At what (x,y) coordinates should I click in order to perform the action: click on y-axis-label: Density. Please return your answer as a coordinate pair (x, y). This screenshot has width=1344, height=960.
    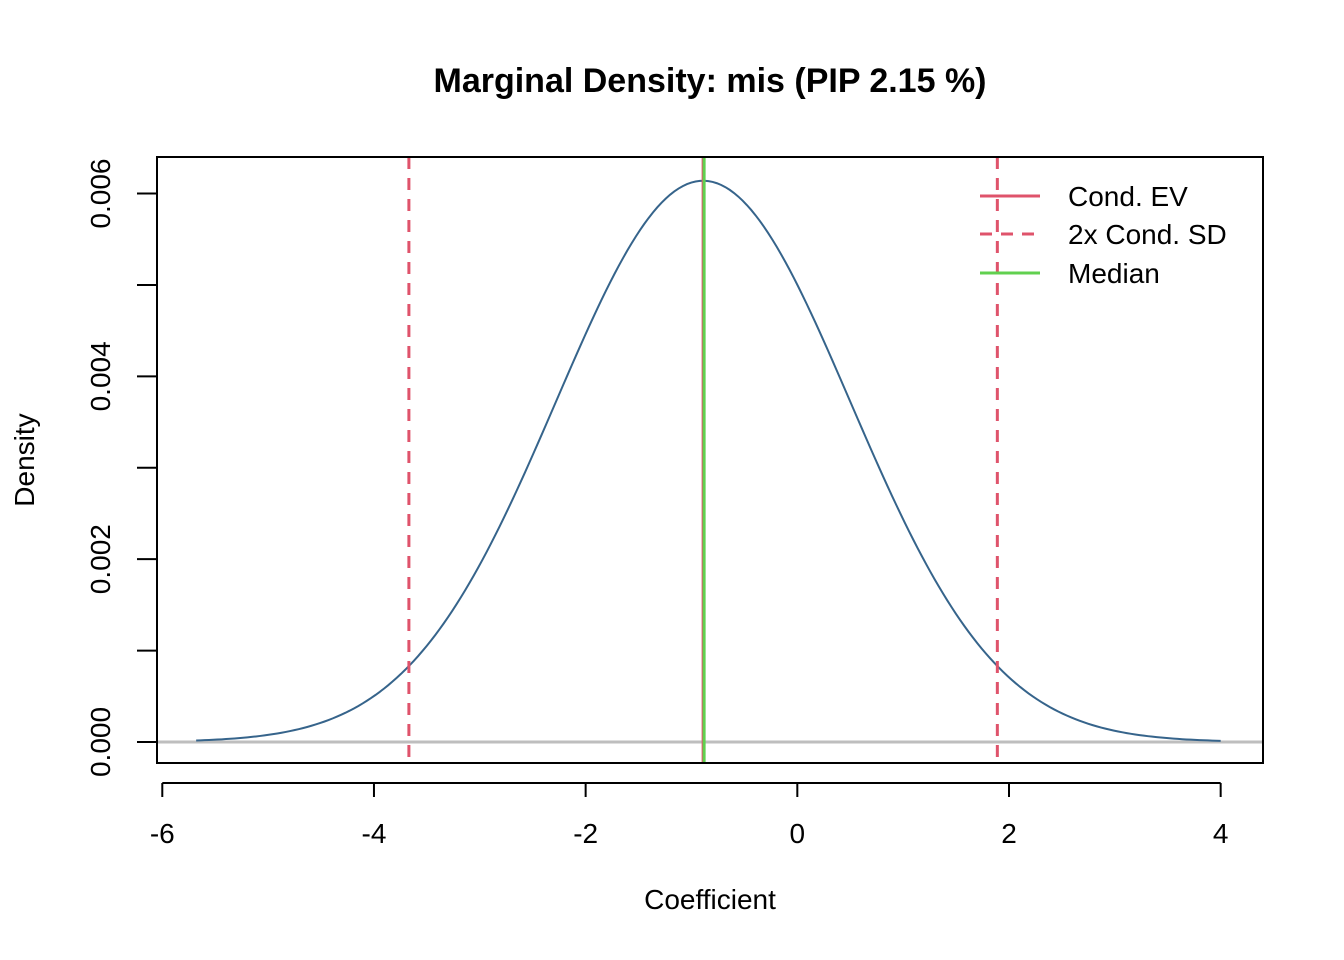
    Looking at the image, I should click on (24, 459).